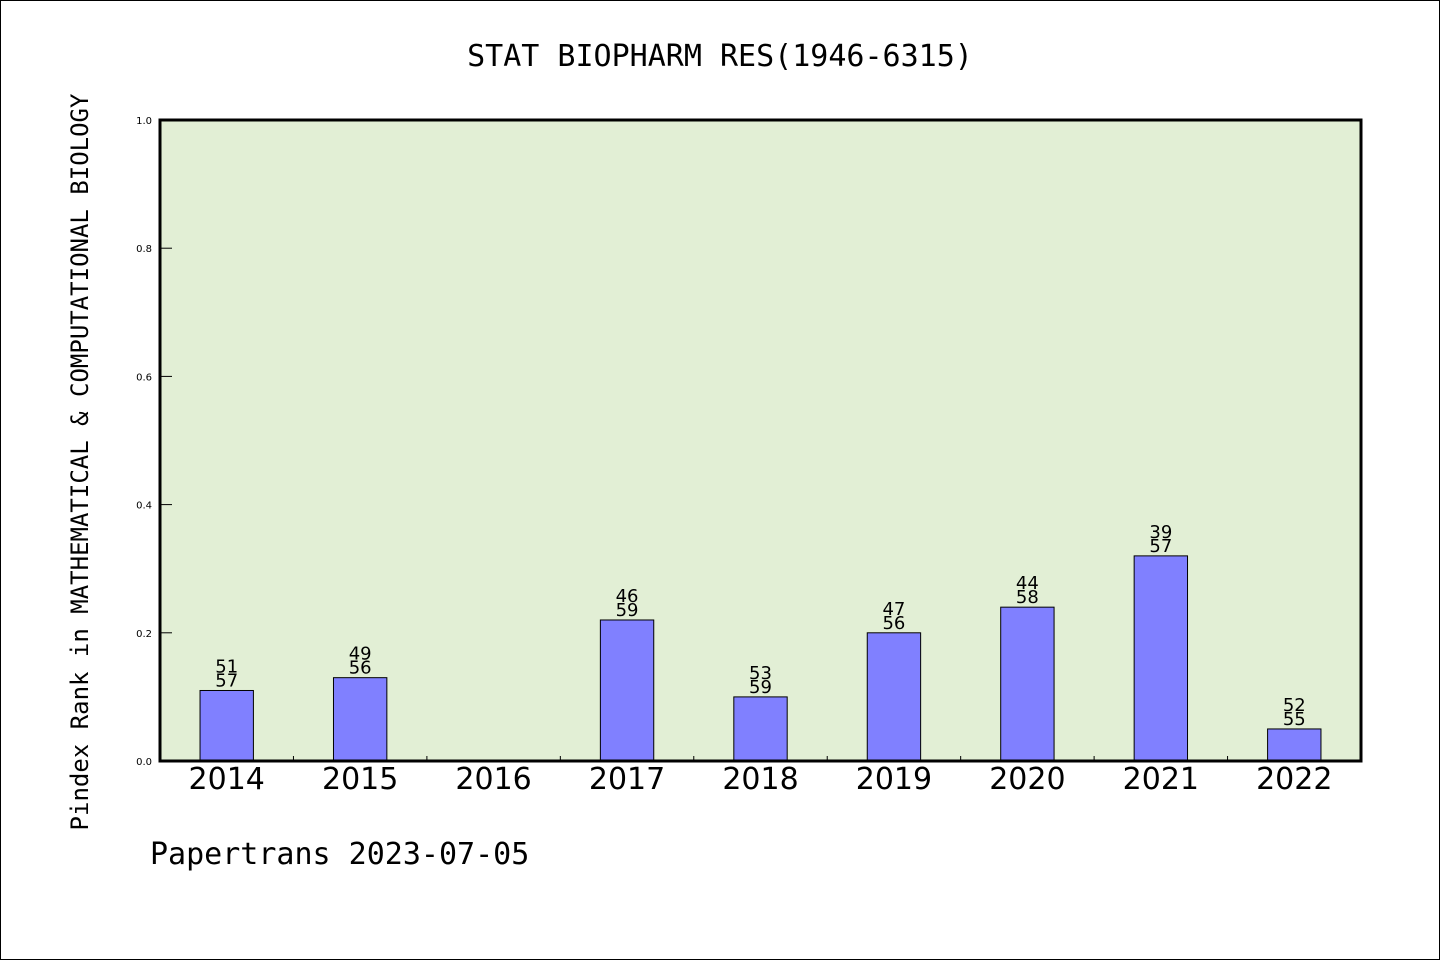 Image resolution: width=1440 pixels, height=960 pixels. Describe the element at coordinates (360, 779) in the screenshot. I see `x-tick-label: 2015` at that location.